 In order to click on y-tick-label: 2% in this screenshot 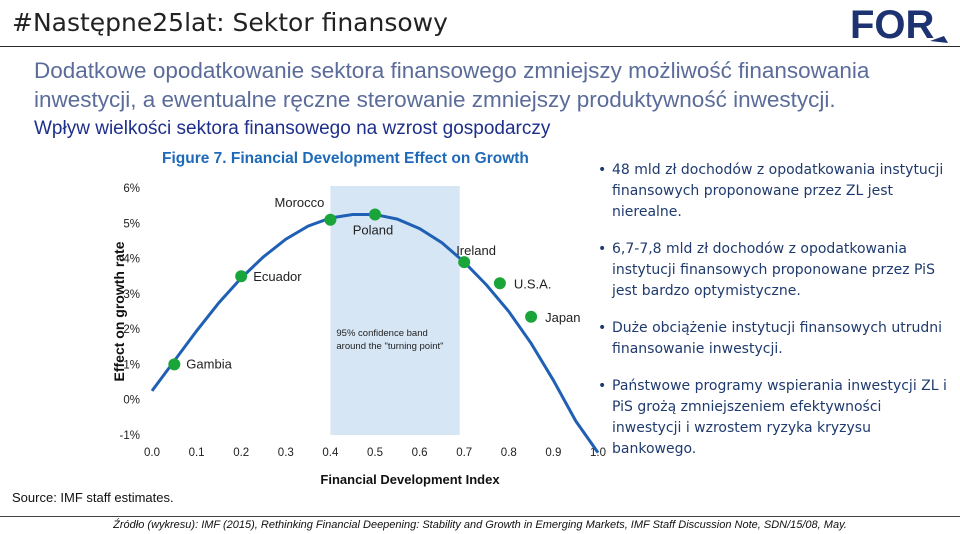, I will do `click(131, 330)`.